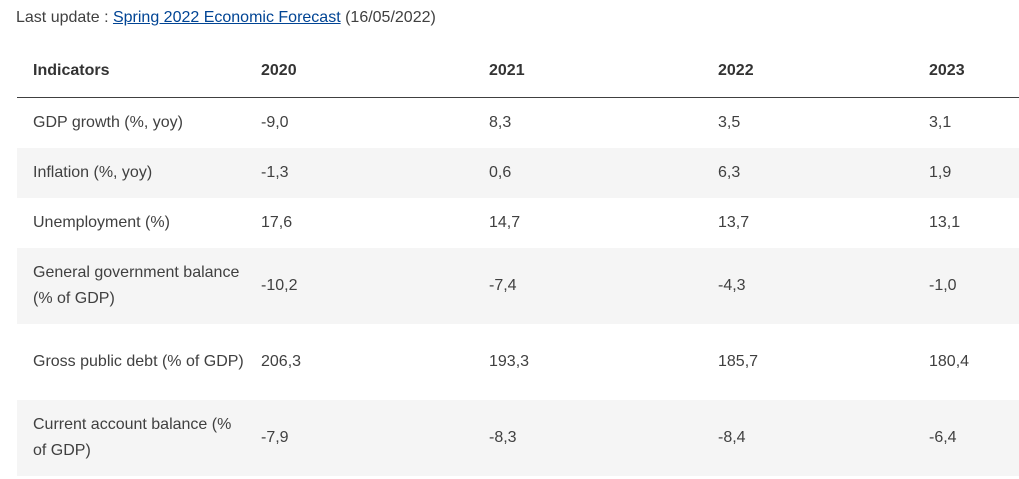 Image resolution: width=1019 pixels, height=479 pixels. I want to click on last-update-prefix: Last update :, so click(64, 17).